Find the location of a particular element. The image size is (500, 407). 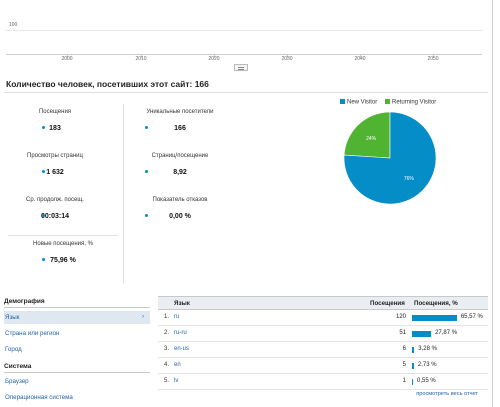

sidebar-item-label: Город is located at coordinates (13, 349).